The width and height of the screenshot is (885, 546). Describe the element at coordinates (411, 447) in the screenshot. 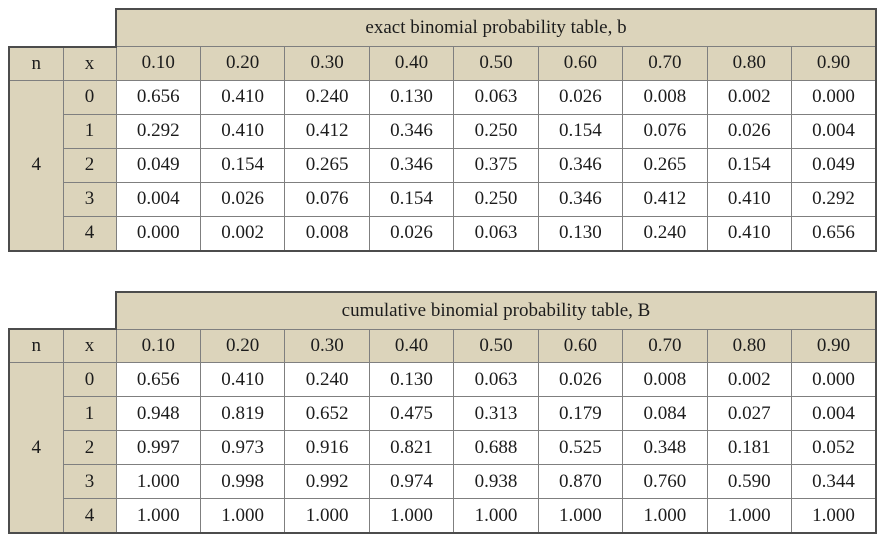

I see `value-cell: 0.821` at that location.